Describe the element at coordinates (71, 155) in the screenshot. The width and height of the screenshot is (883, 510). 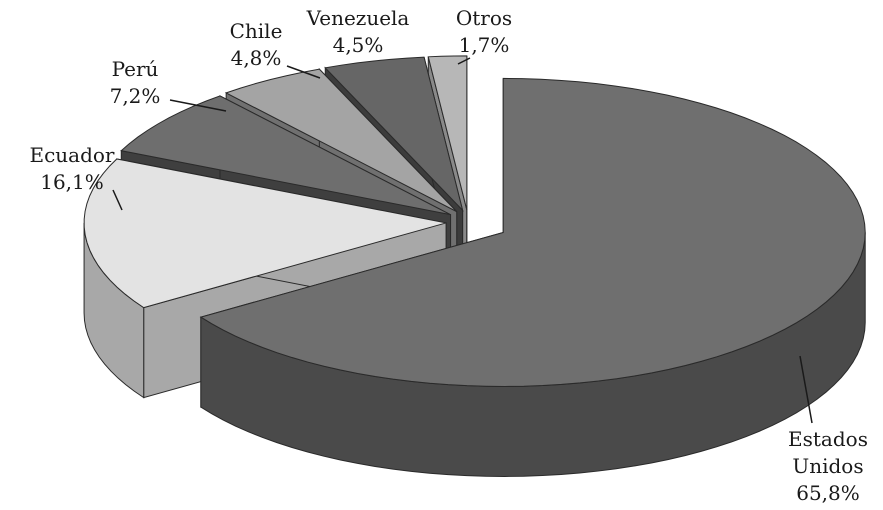
I see `data-label-name: Ecuador` at that location.